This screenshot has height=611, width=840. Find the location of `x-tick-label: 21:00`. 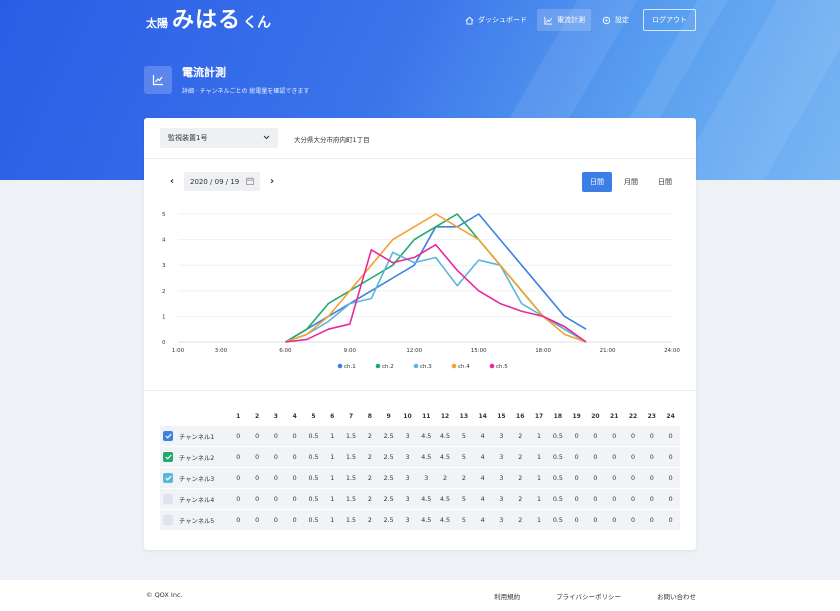

x-tick-label: 21:00 is located at coordinates (608, 351).